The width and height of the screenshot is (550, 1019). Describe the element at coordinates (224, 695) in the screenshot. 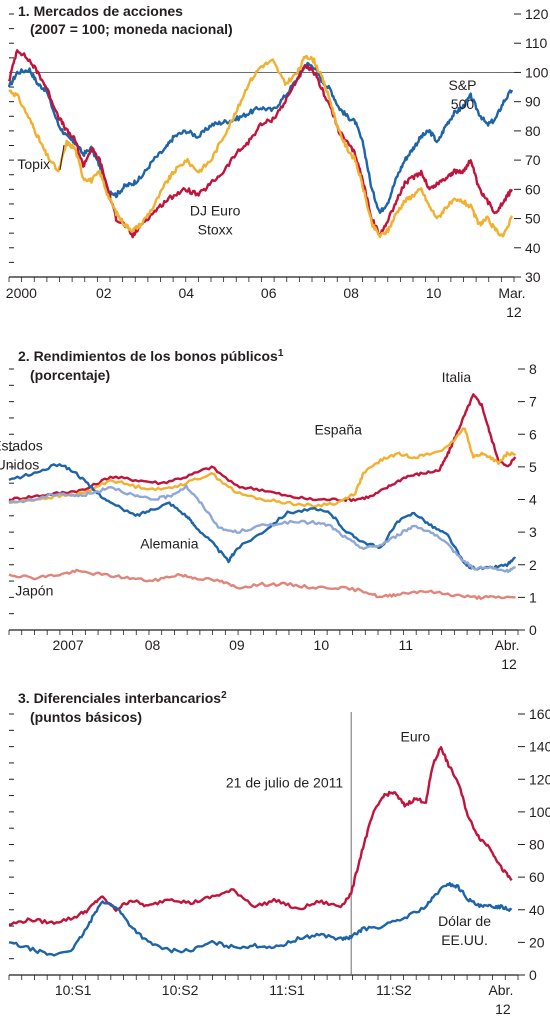

I see `footnote-marker: 2` at that location.